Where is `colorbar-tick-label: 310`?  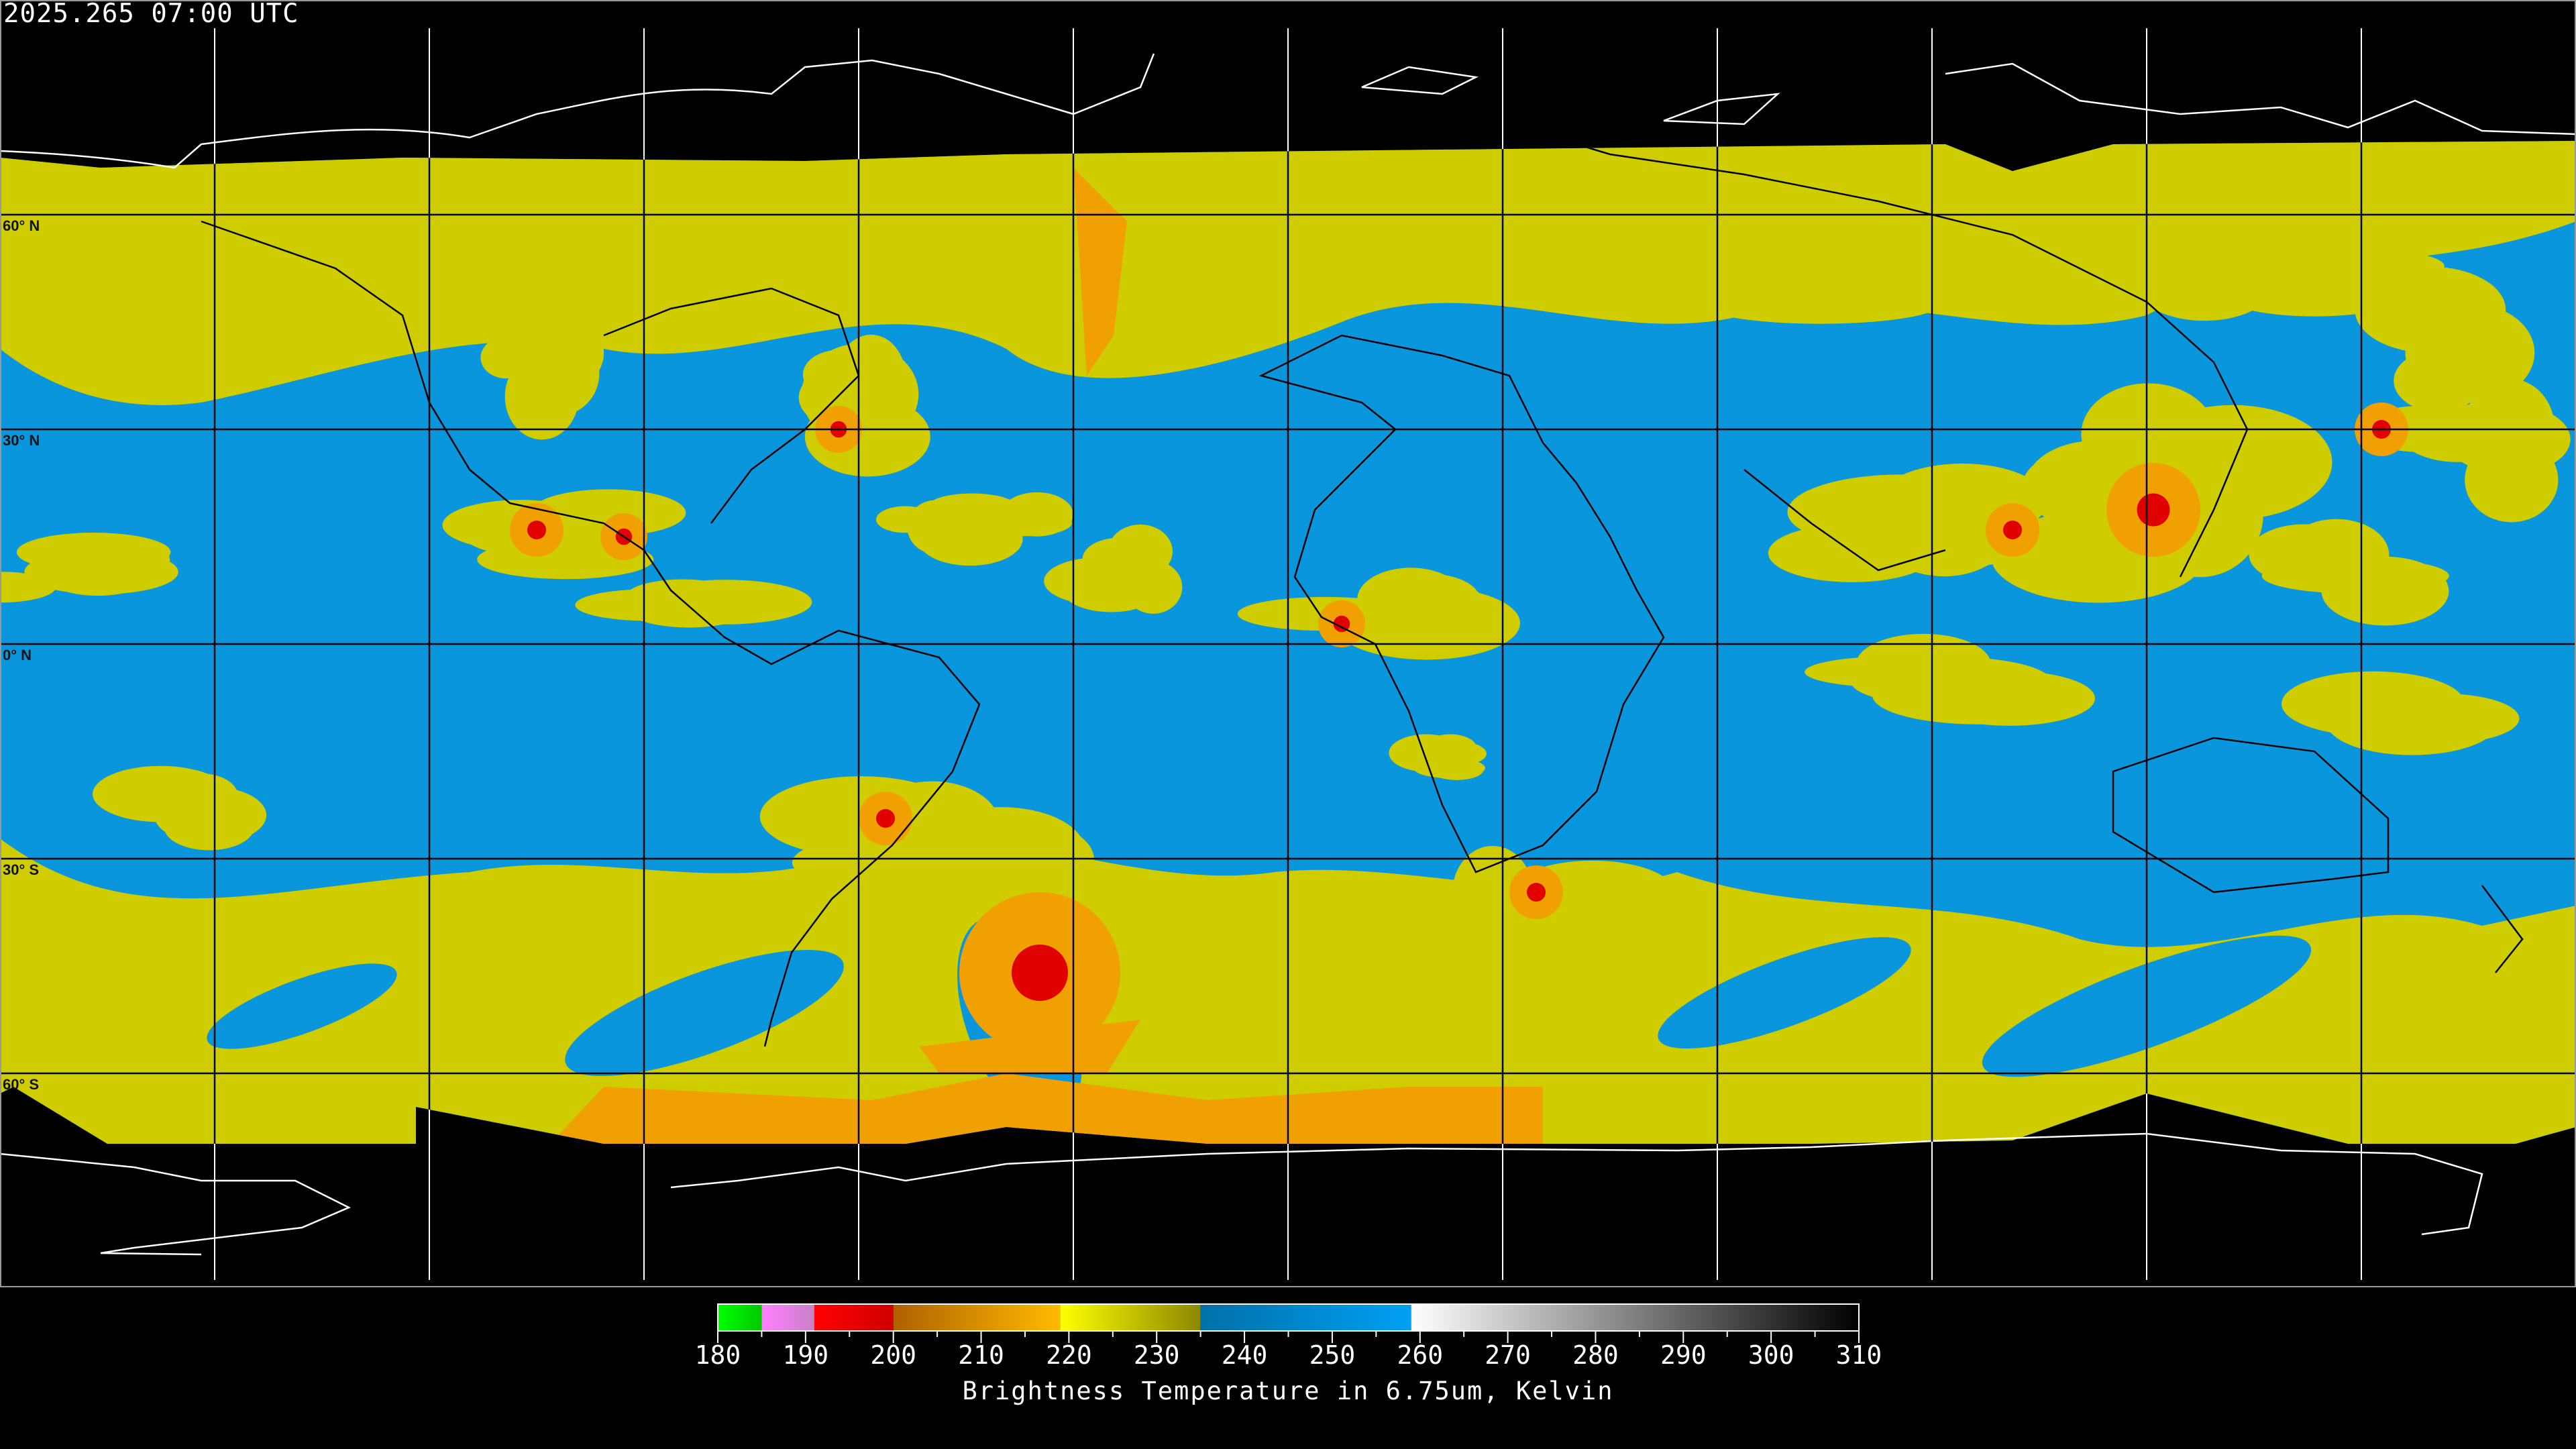
colorbar-tick-label: 310 is located at coordinates (1859, 1355).